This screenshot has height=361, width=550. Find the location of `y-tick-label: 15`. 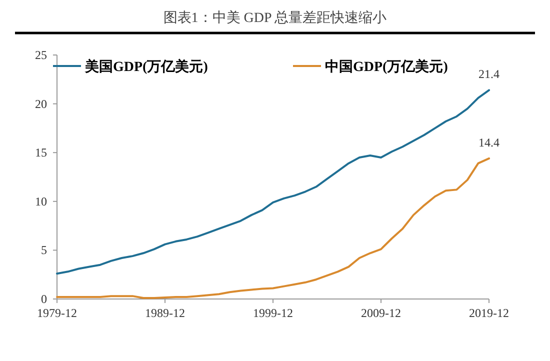

y-tick-label: 15 is located at coordinates (41, 153).